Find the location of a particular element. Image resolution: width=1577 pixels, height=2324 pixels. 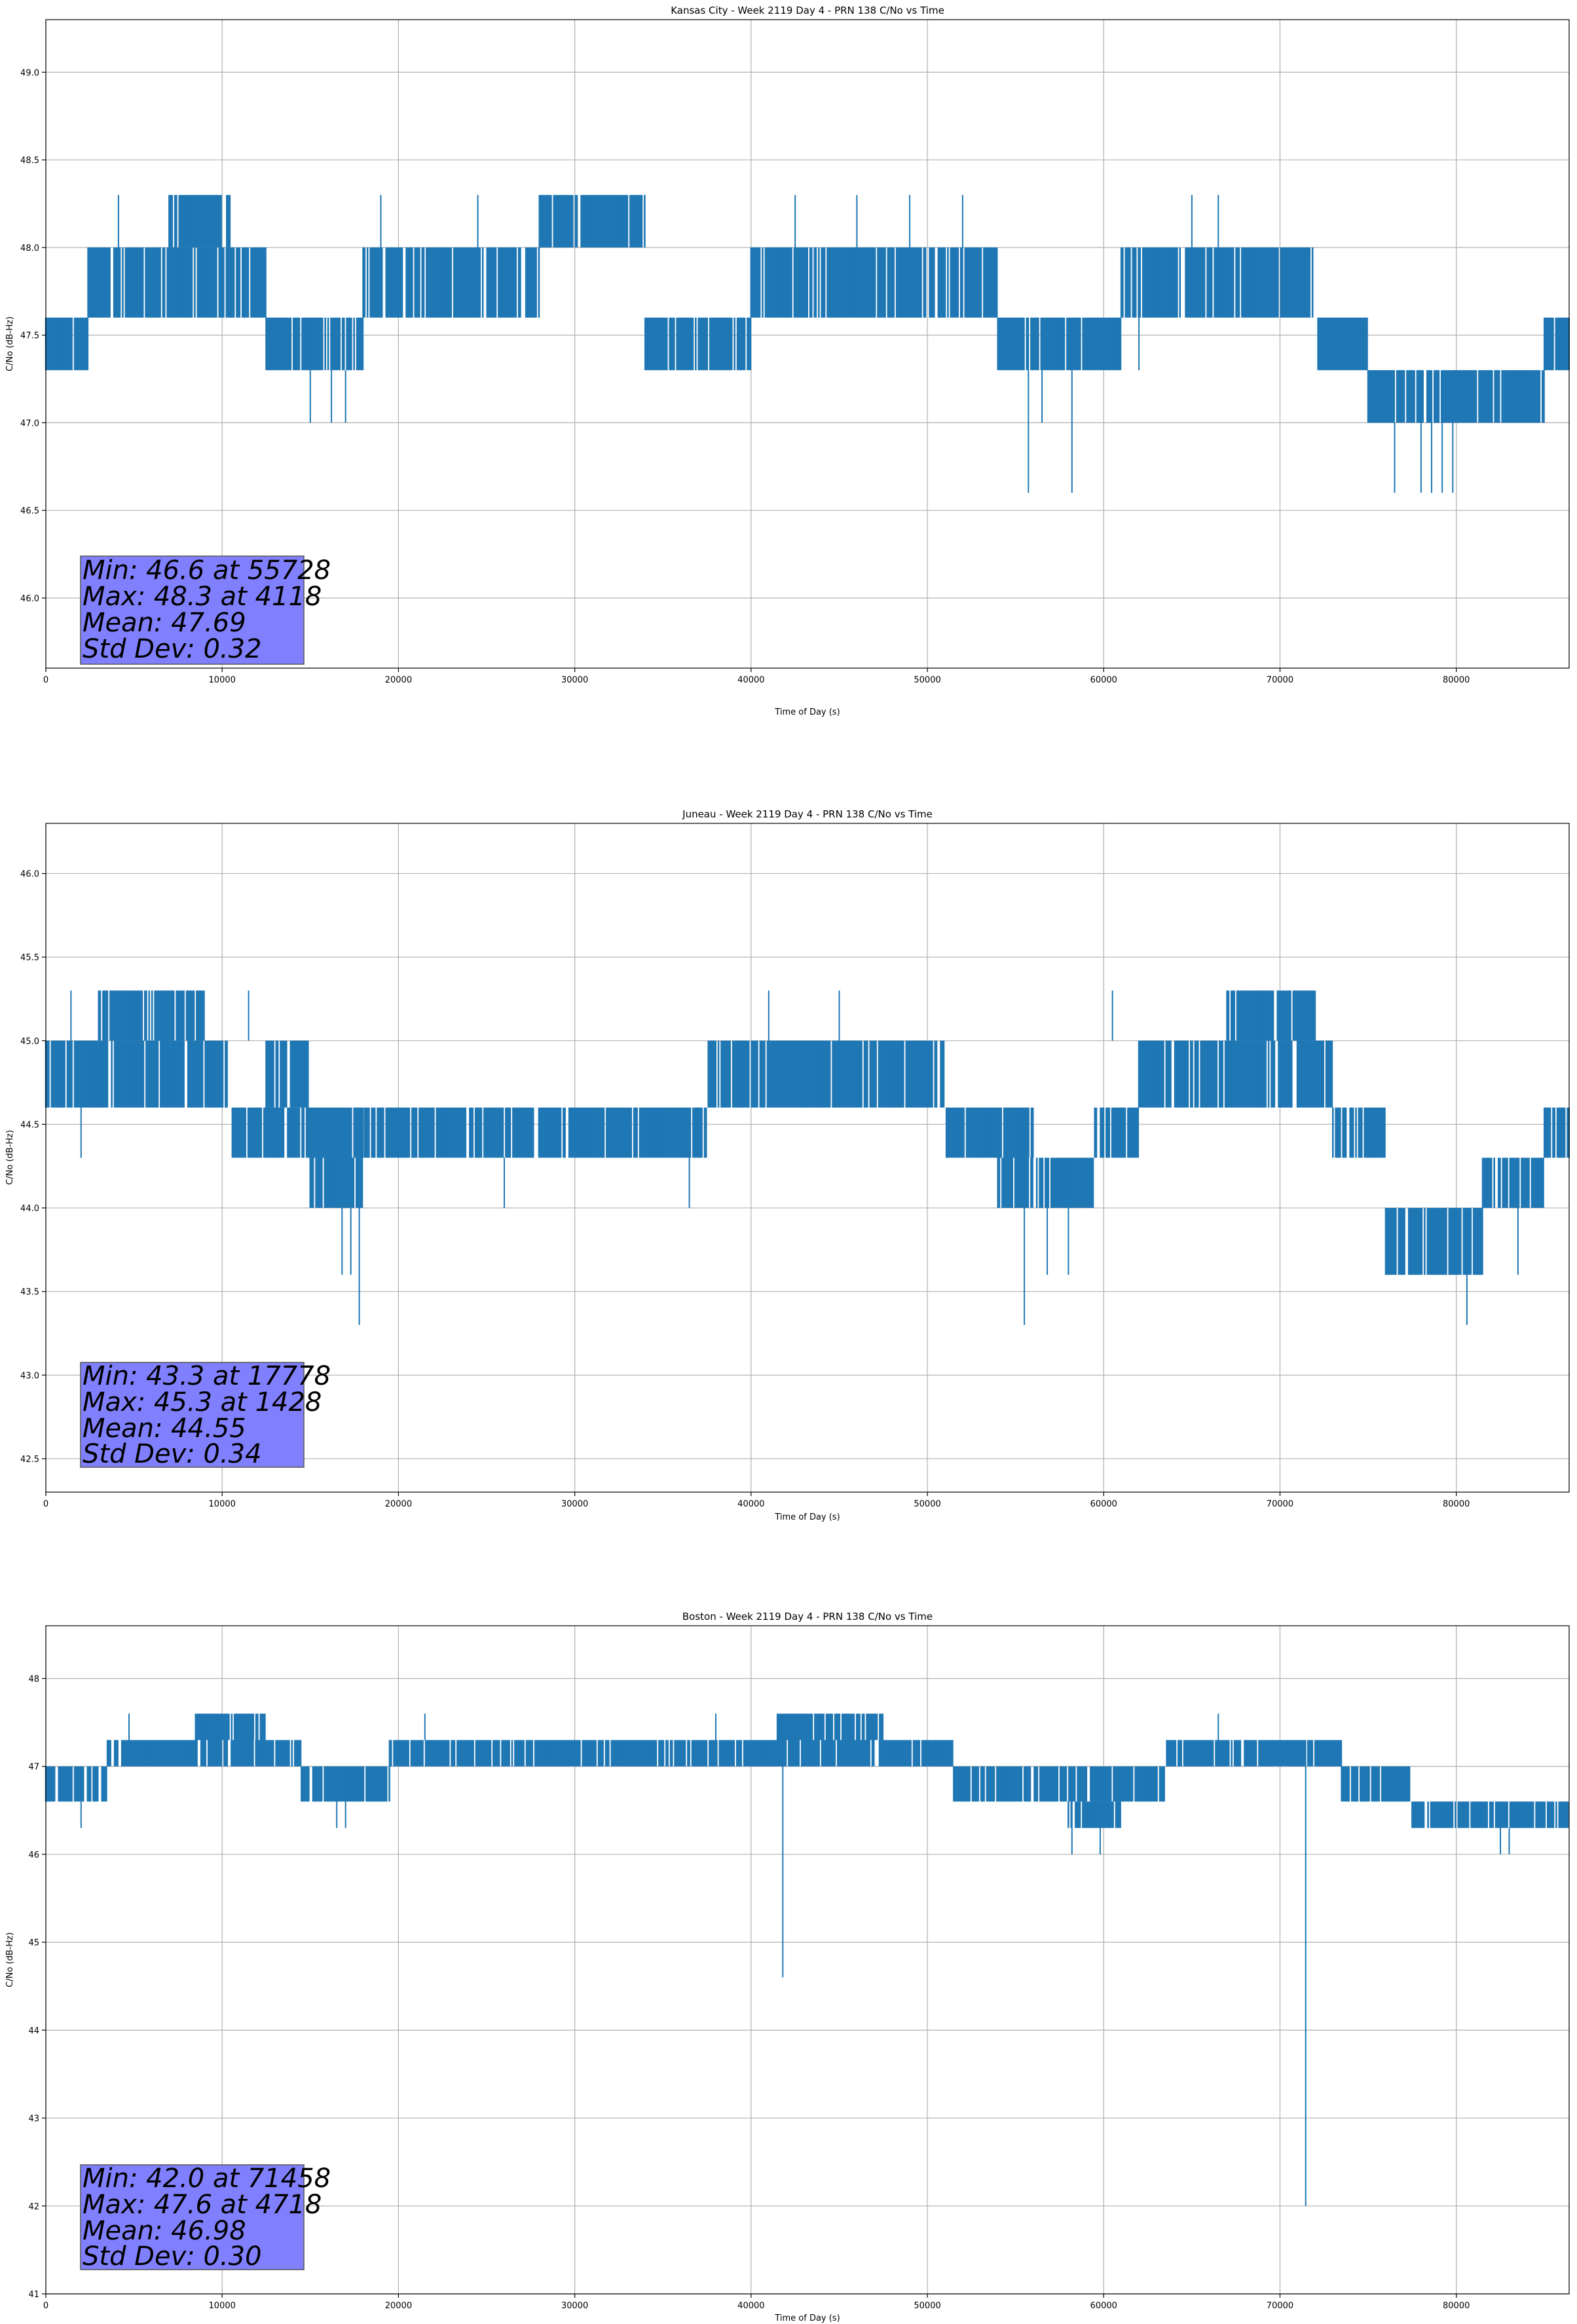

y-tick-label: 46 is located at coordinates (33, 1855).